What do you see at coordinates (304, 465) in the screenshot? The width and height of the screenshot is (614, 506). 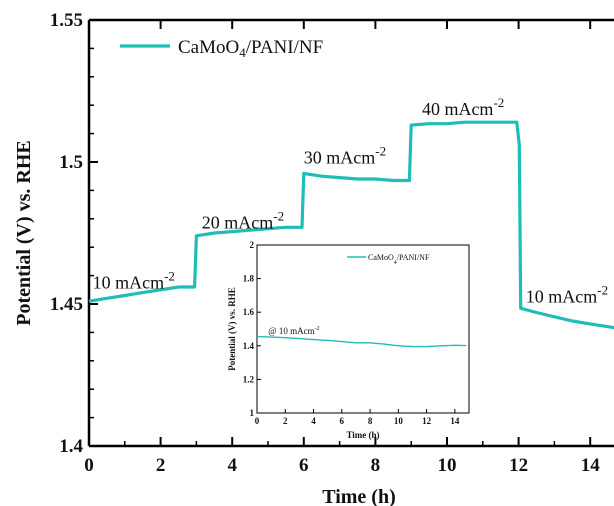 I see `x-tick-label: 6` at bounding box center [304, 465].